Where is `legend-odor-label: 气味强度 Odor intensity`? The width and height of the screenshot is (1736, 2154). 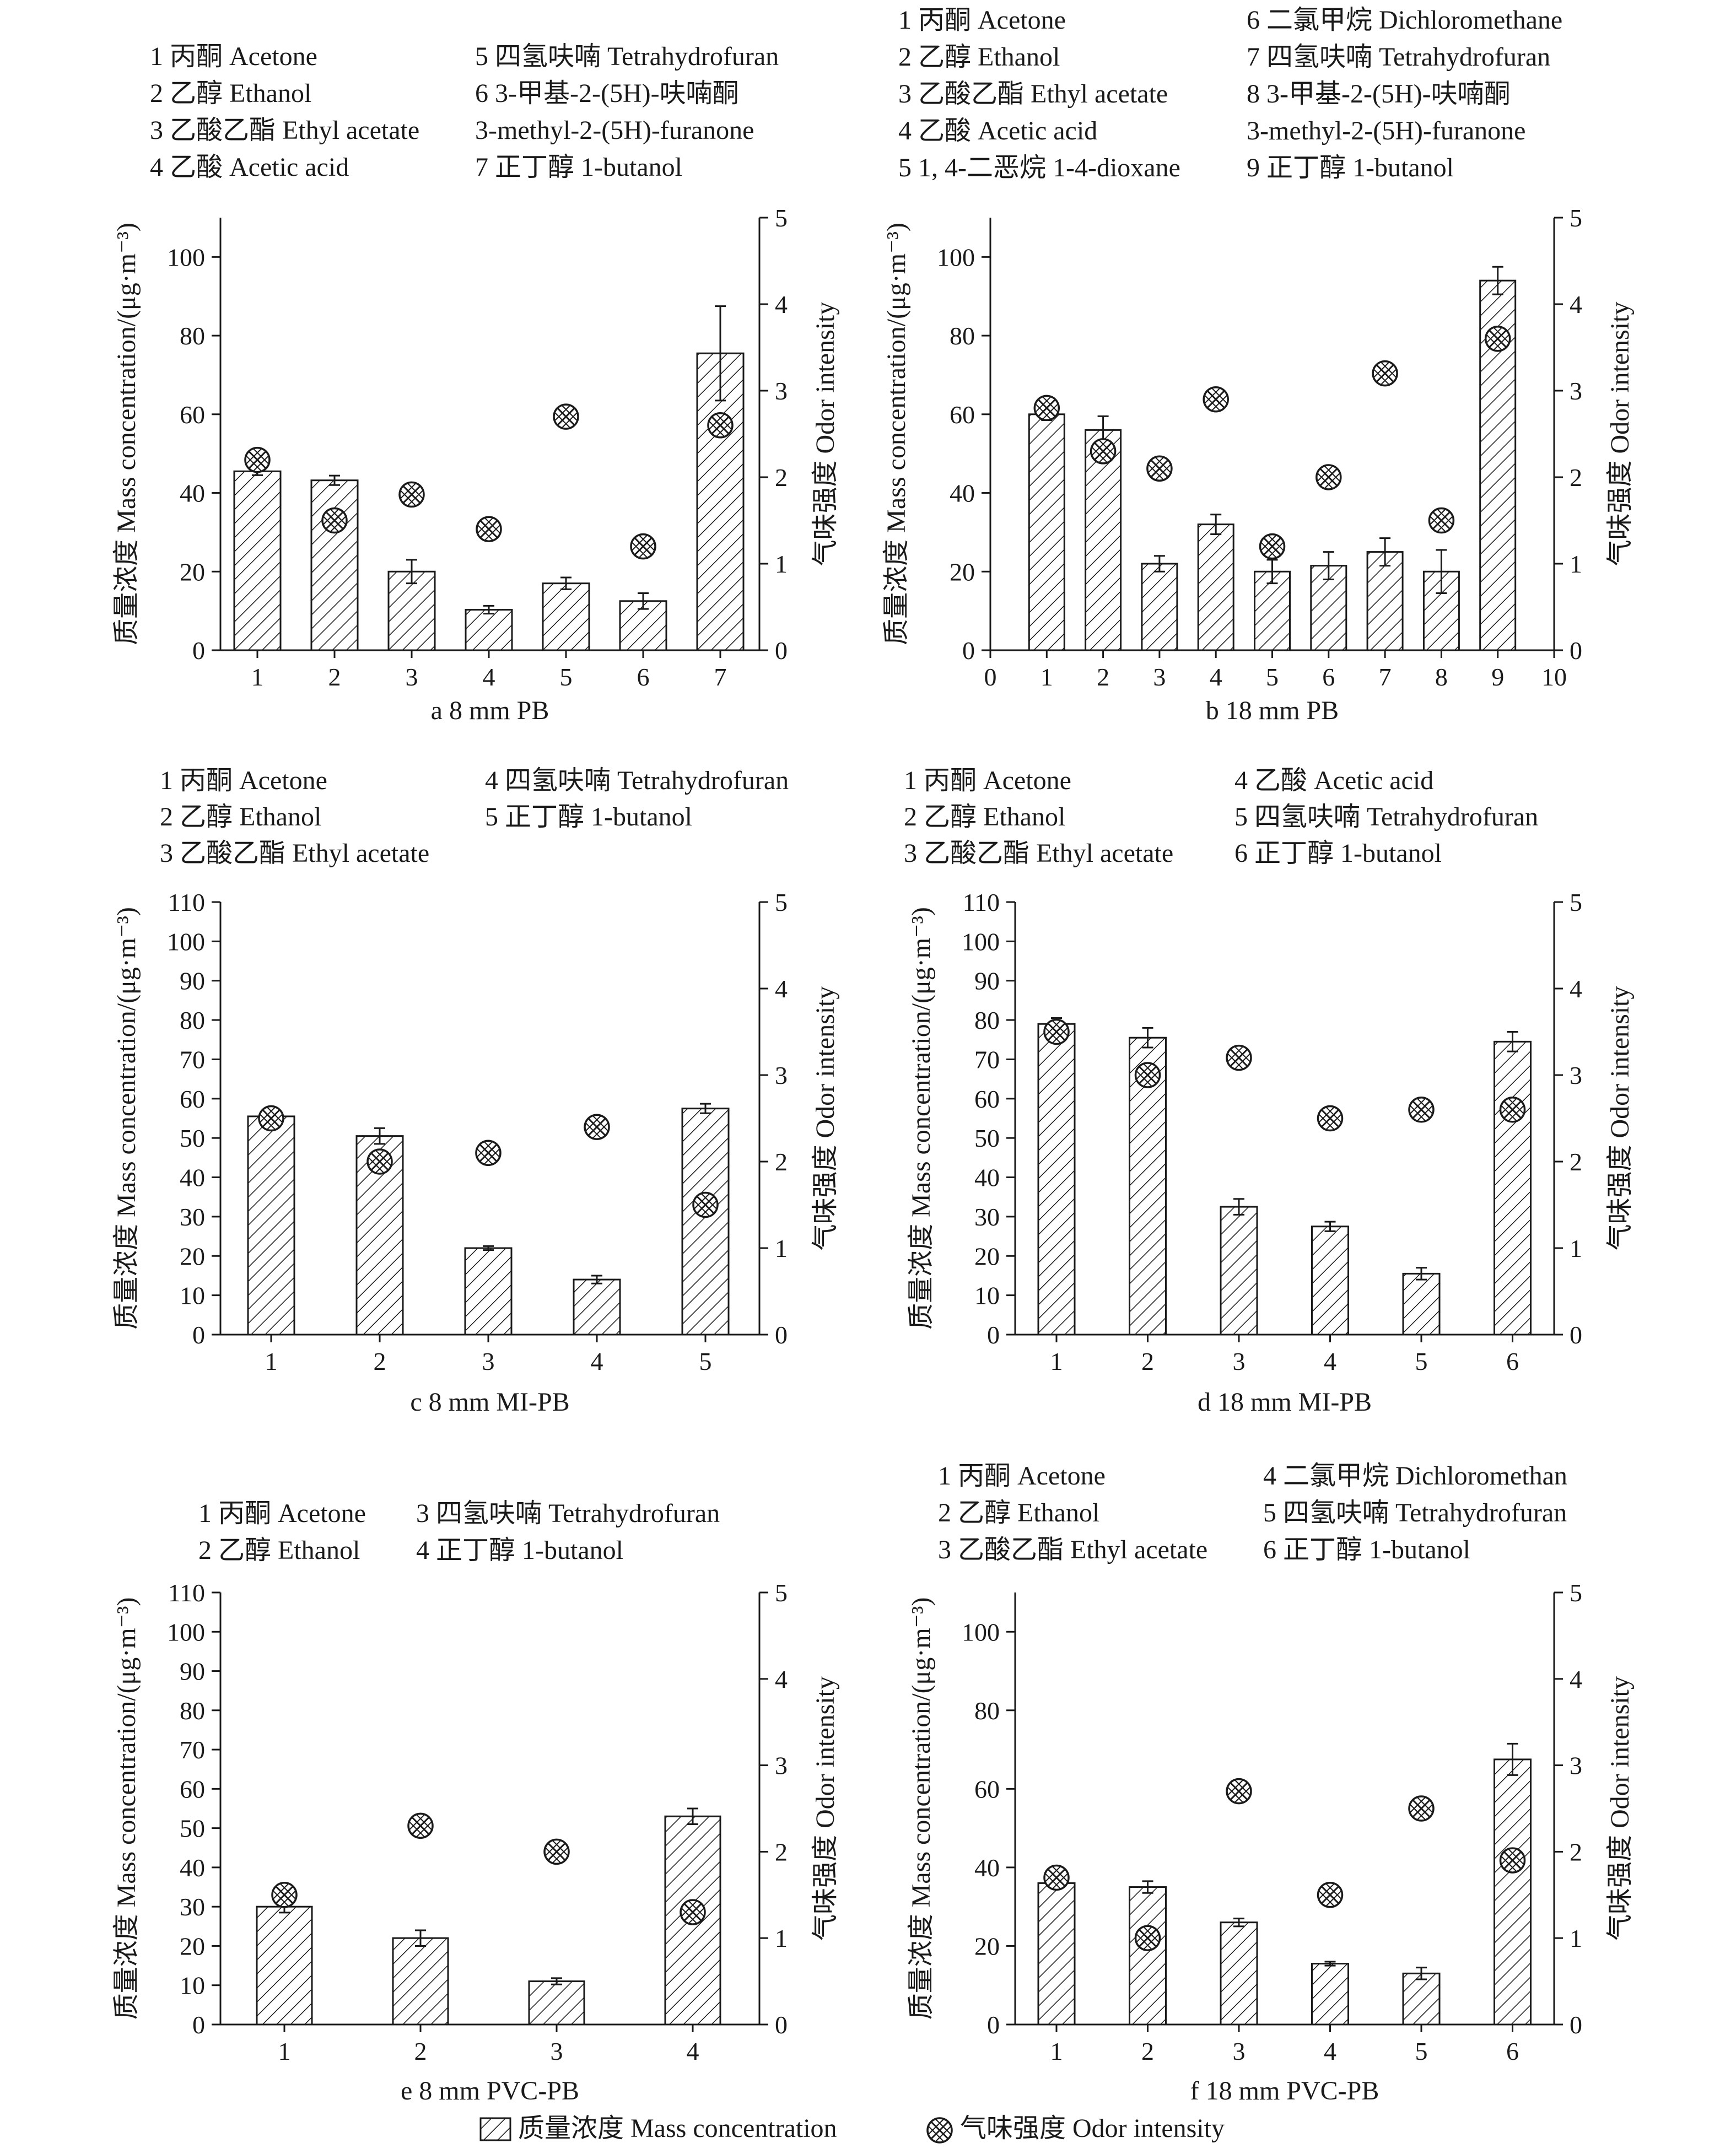
legend-odor-label: 气味强度 Odor intensity is located at coordinates (1092, 2128).